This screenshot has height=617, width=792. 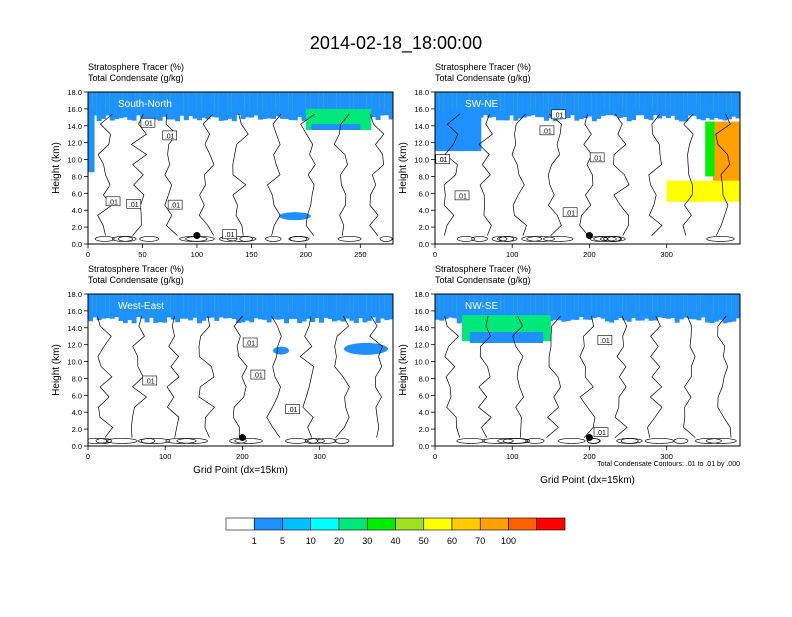 What do you see at coordinates (360, 254) in the screenshot?
I see `x-tick-label: 250` at bounding box center [360, 254].